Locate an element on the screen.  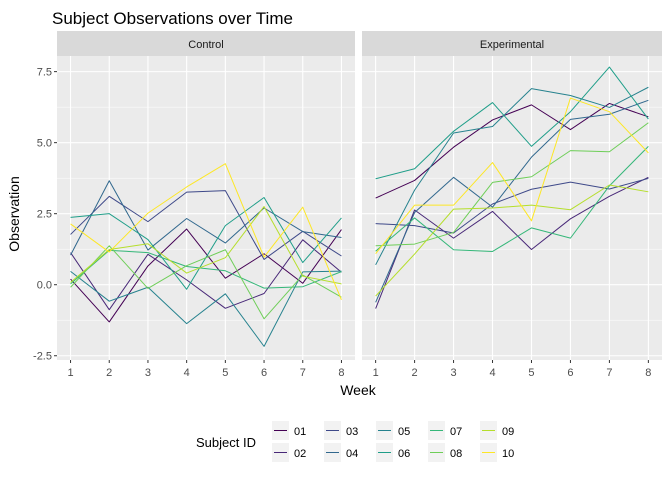
legend-label: 03 is located at coordinates (352, 432).